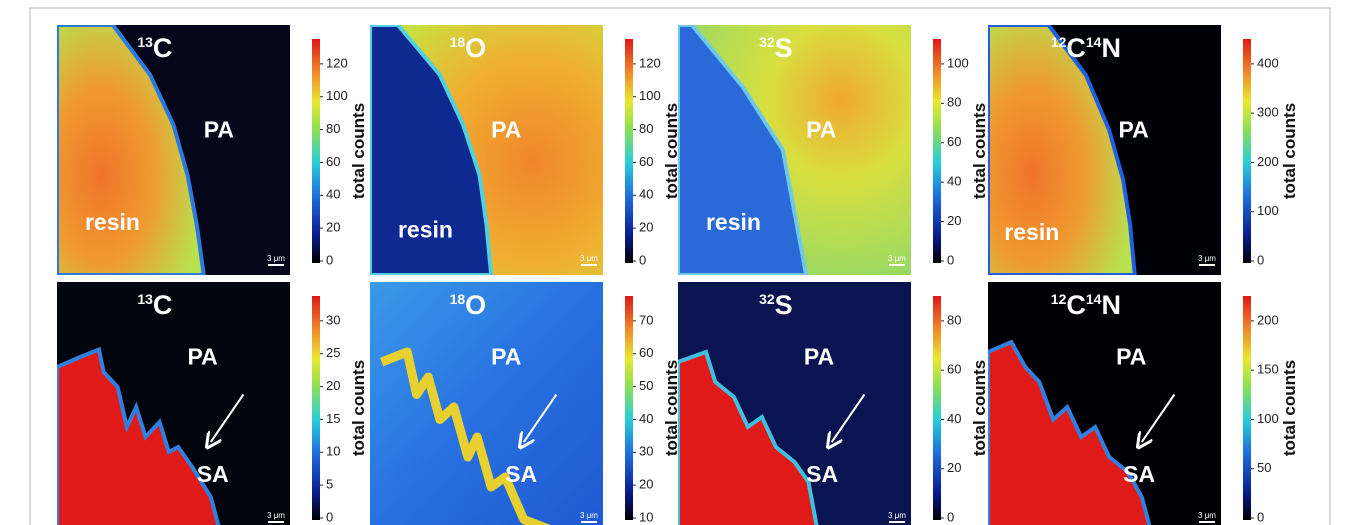  What do you see at coordinates (333, 418) in the screenshot?
I see `colorbar-tick-label: 15` at bounding box center [333, 418].